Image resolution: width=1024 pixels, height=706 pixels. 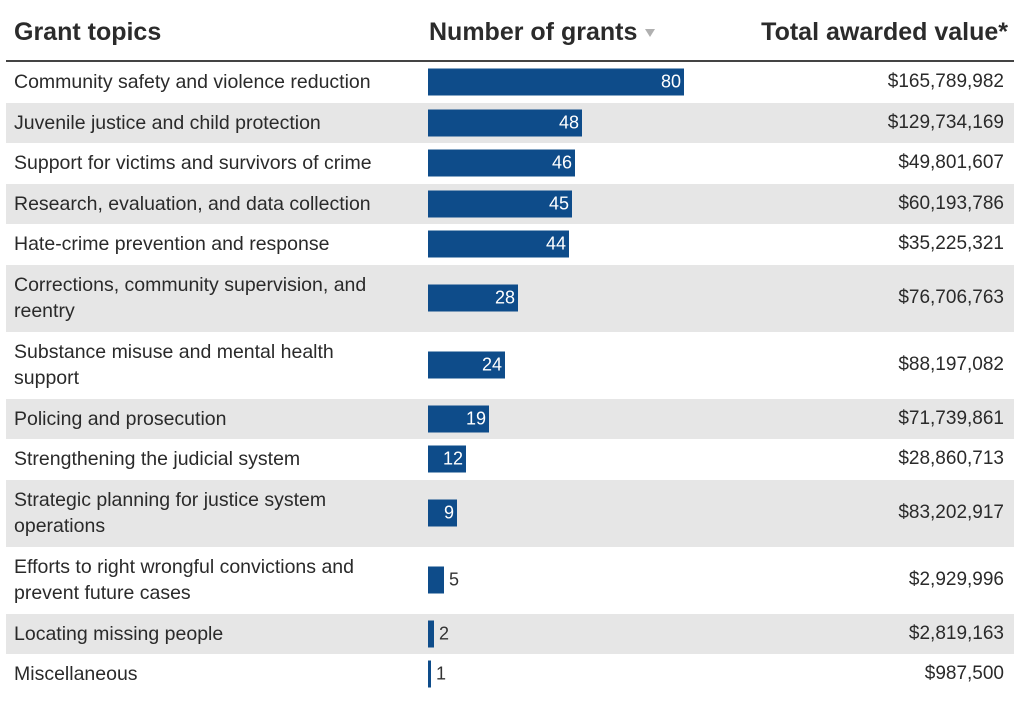 I want to click on bar-label: 5, so click(x=454, y=579).